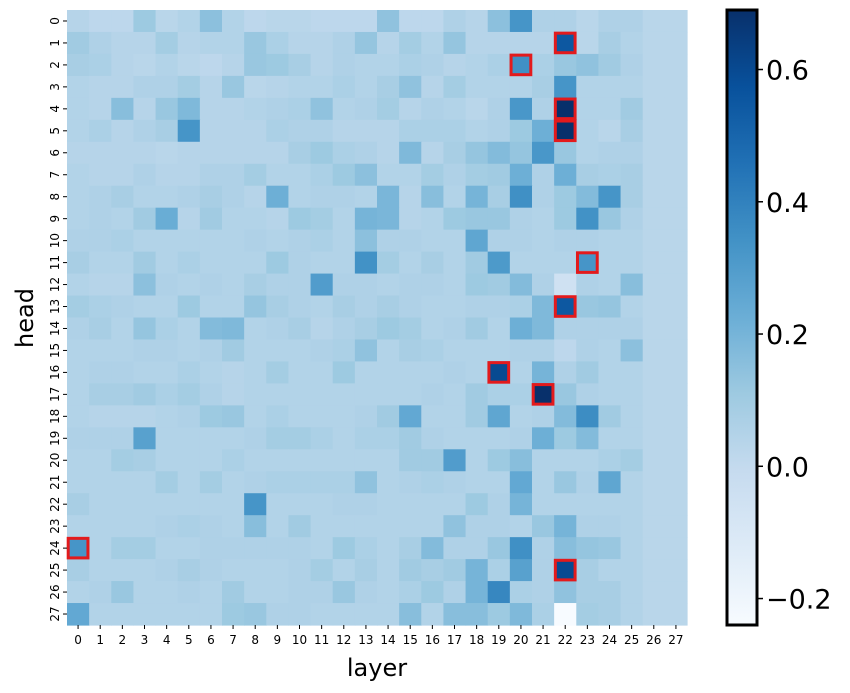  I want to click on y-tick-label: 24, so click(55, 547).